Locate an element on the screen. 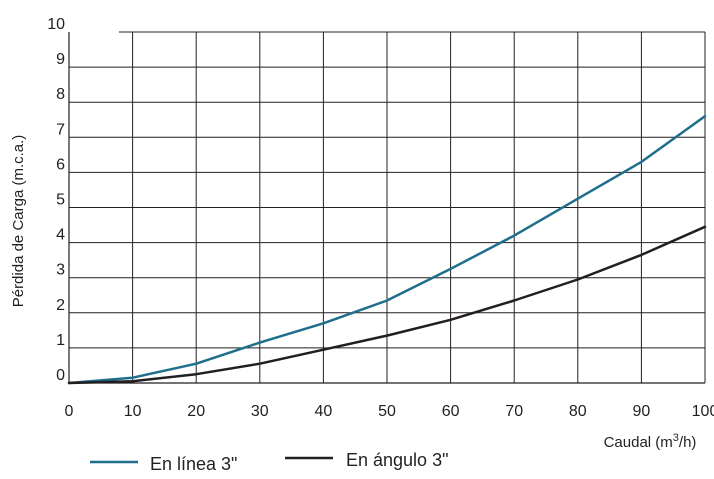 Image resolution: width=714 pixels, height=479 pixels. x-axis-label-prefix: Caudal (m is located at coordinates (638, 442).